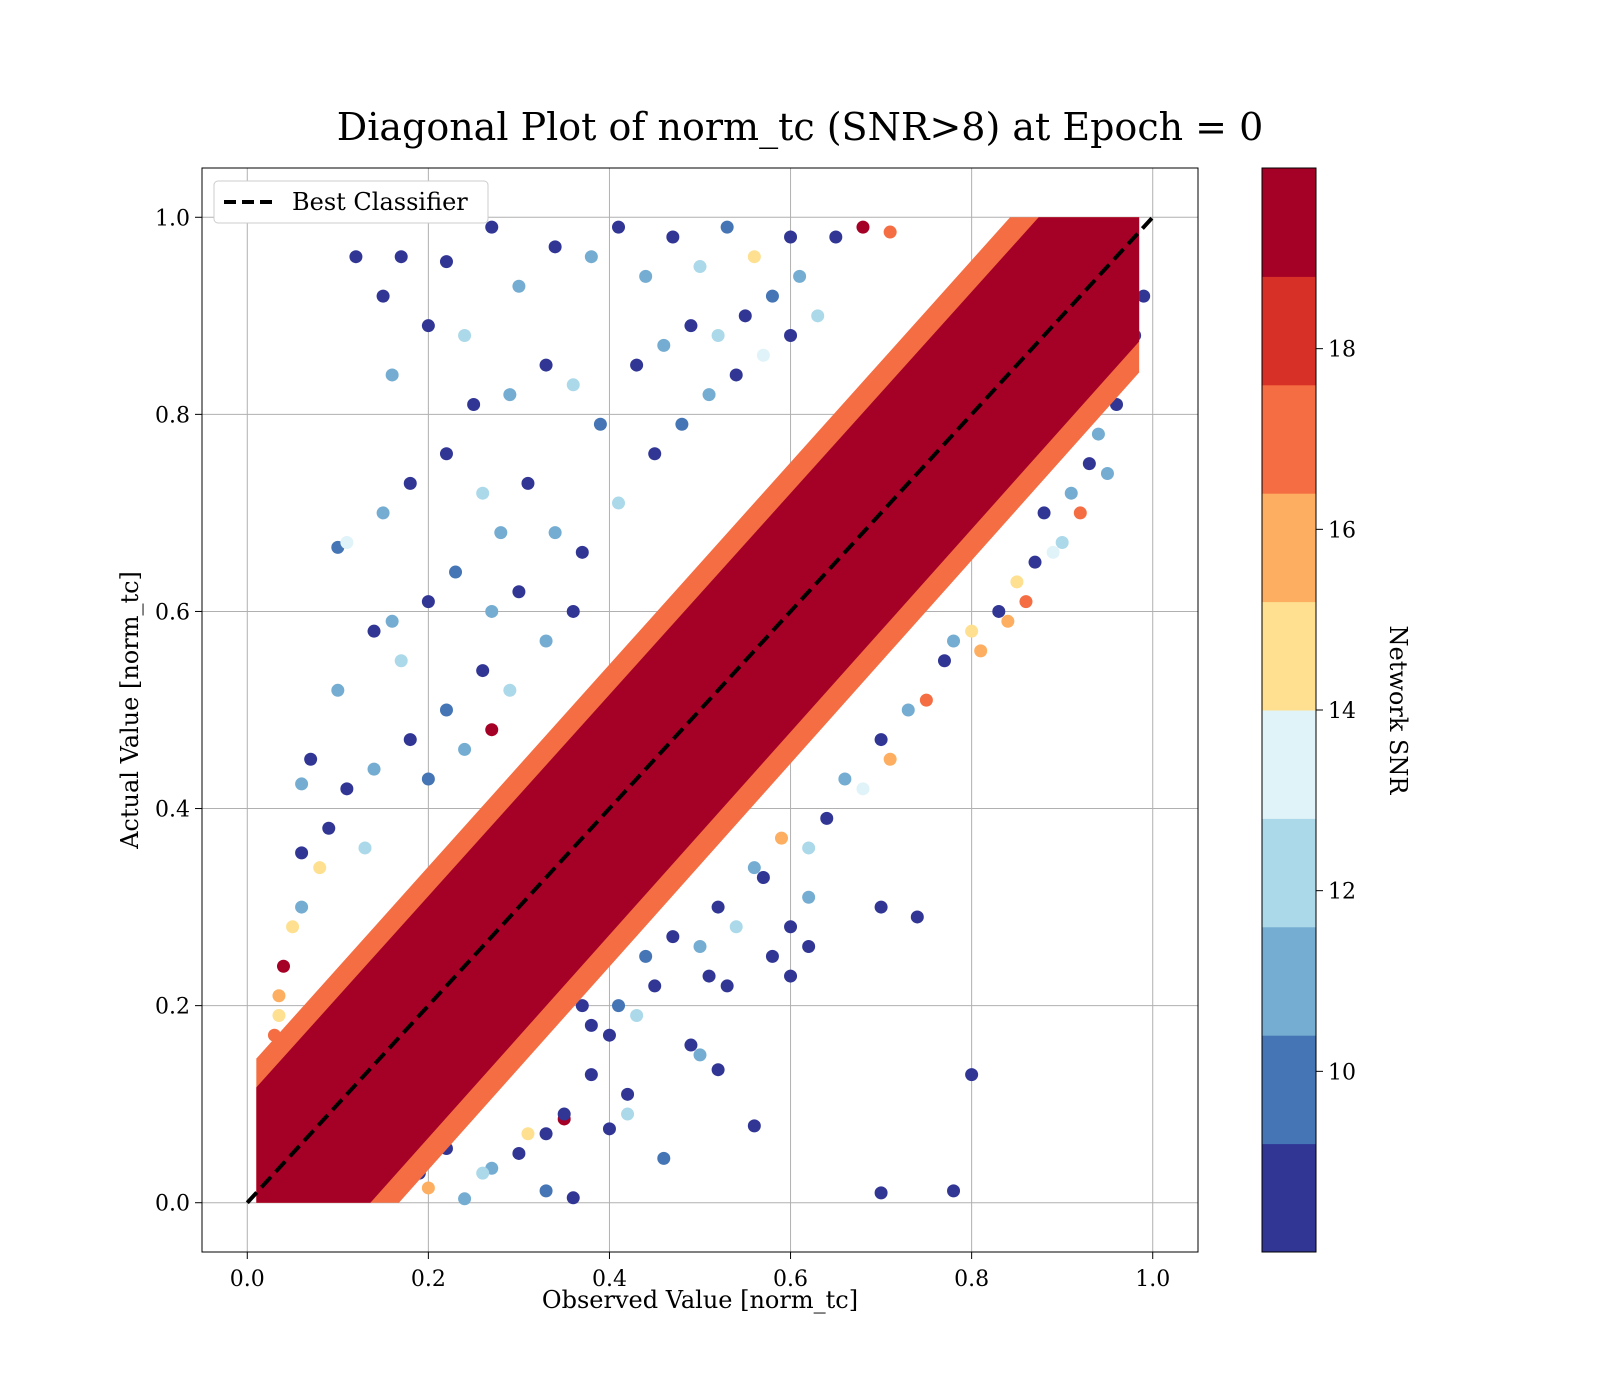 This screenshot has width=1600, height=1400. Describe the element at coordinates (172, 1204) in the screenshot. I see `y-tick-label: 0.0` at that location.